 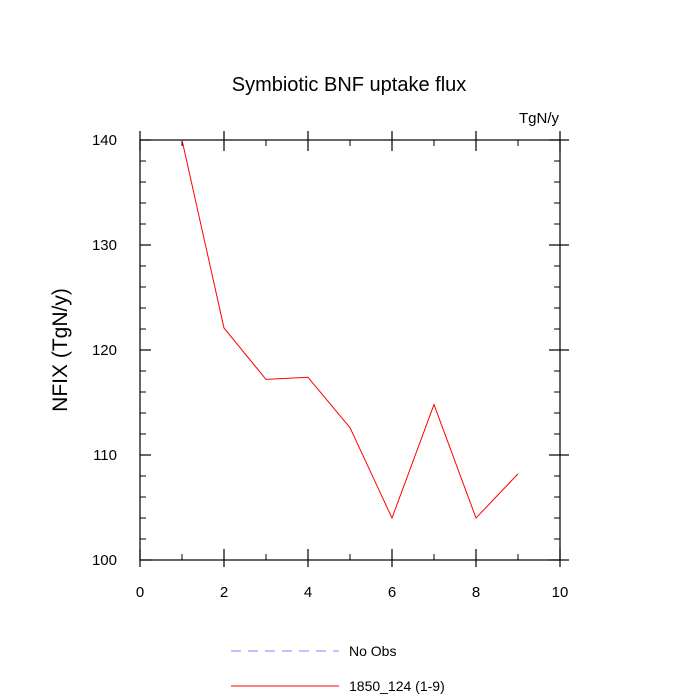 I want to click on legend-label: 1850_124 (1-9), so click(x=397, y=686).